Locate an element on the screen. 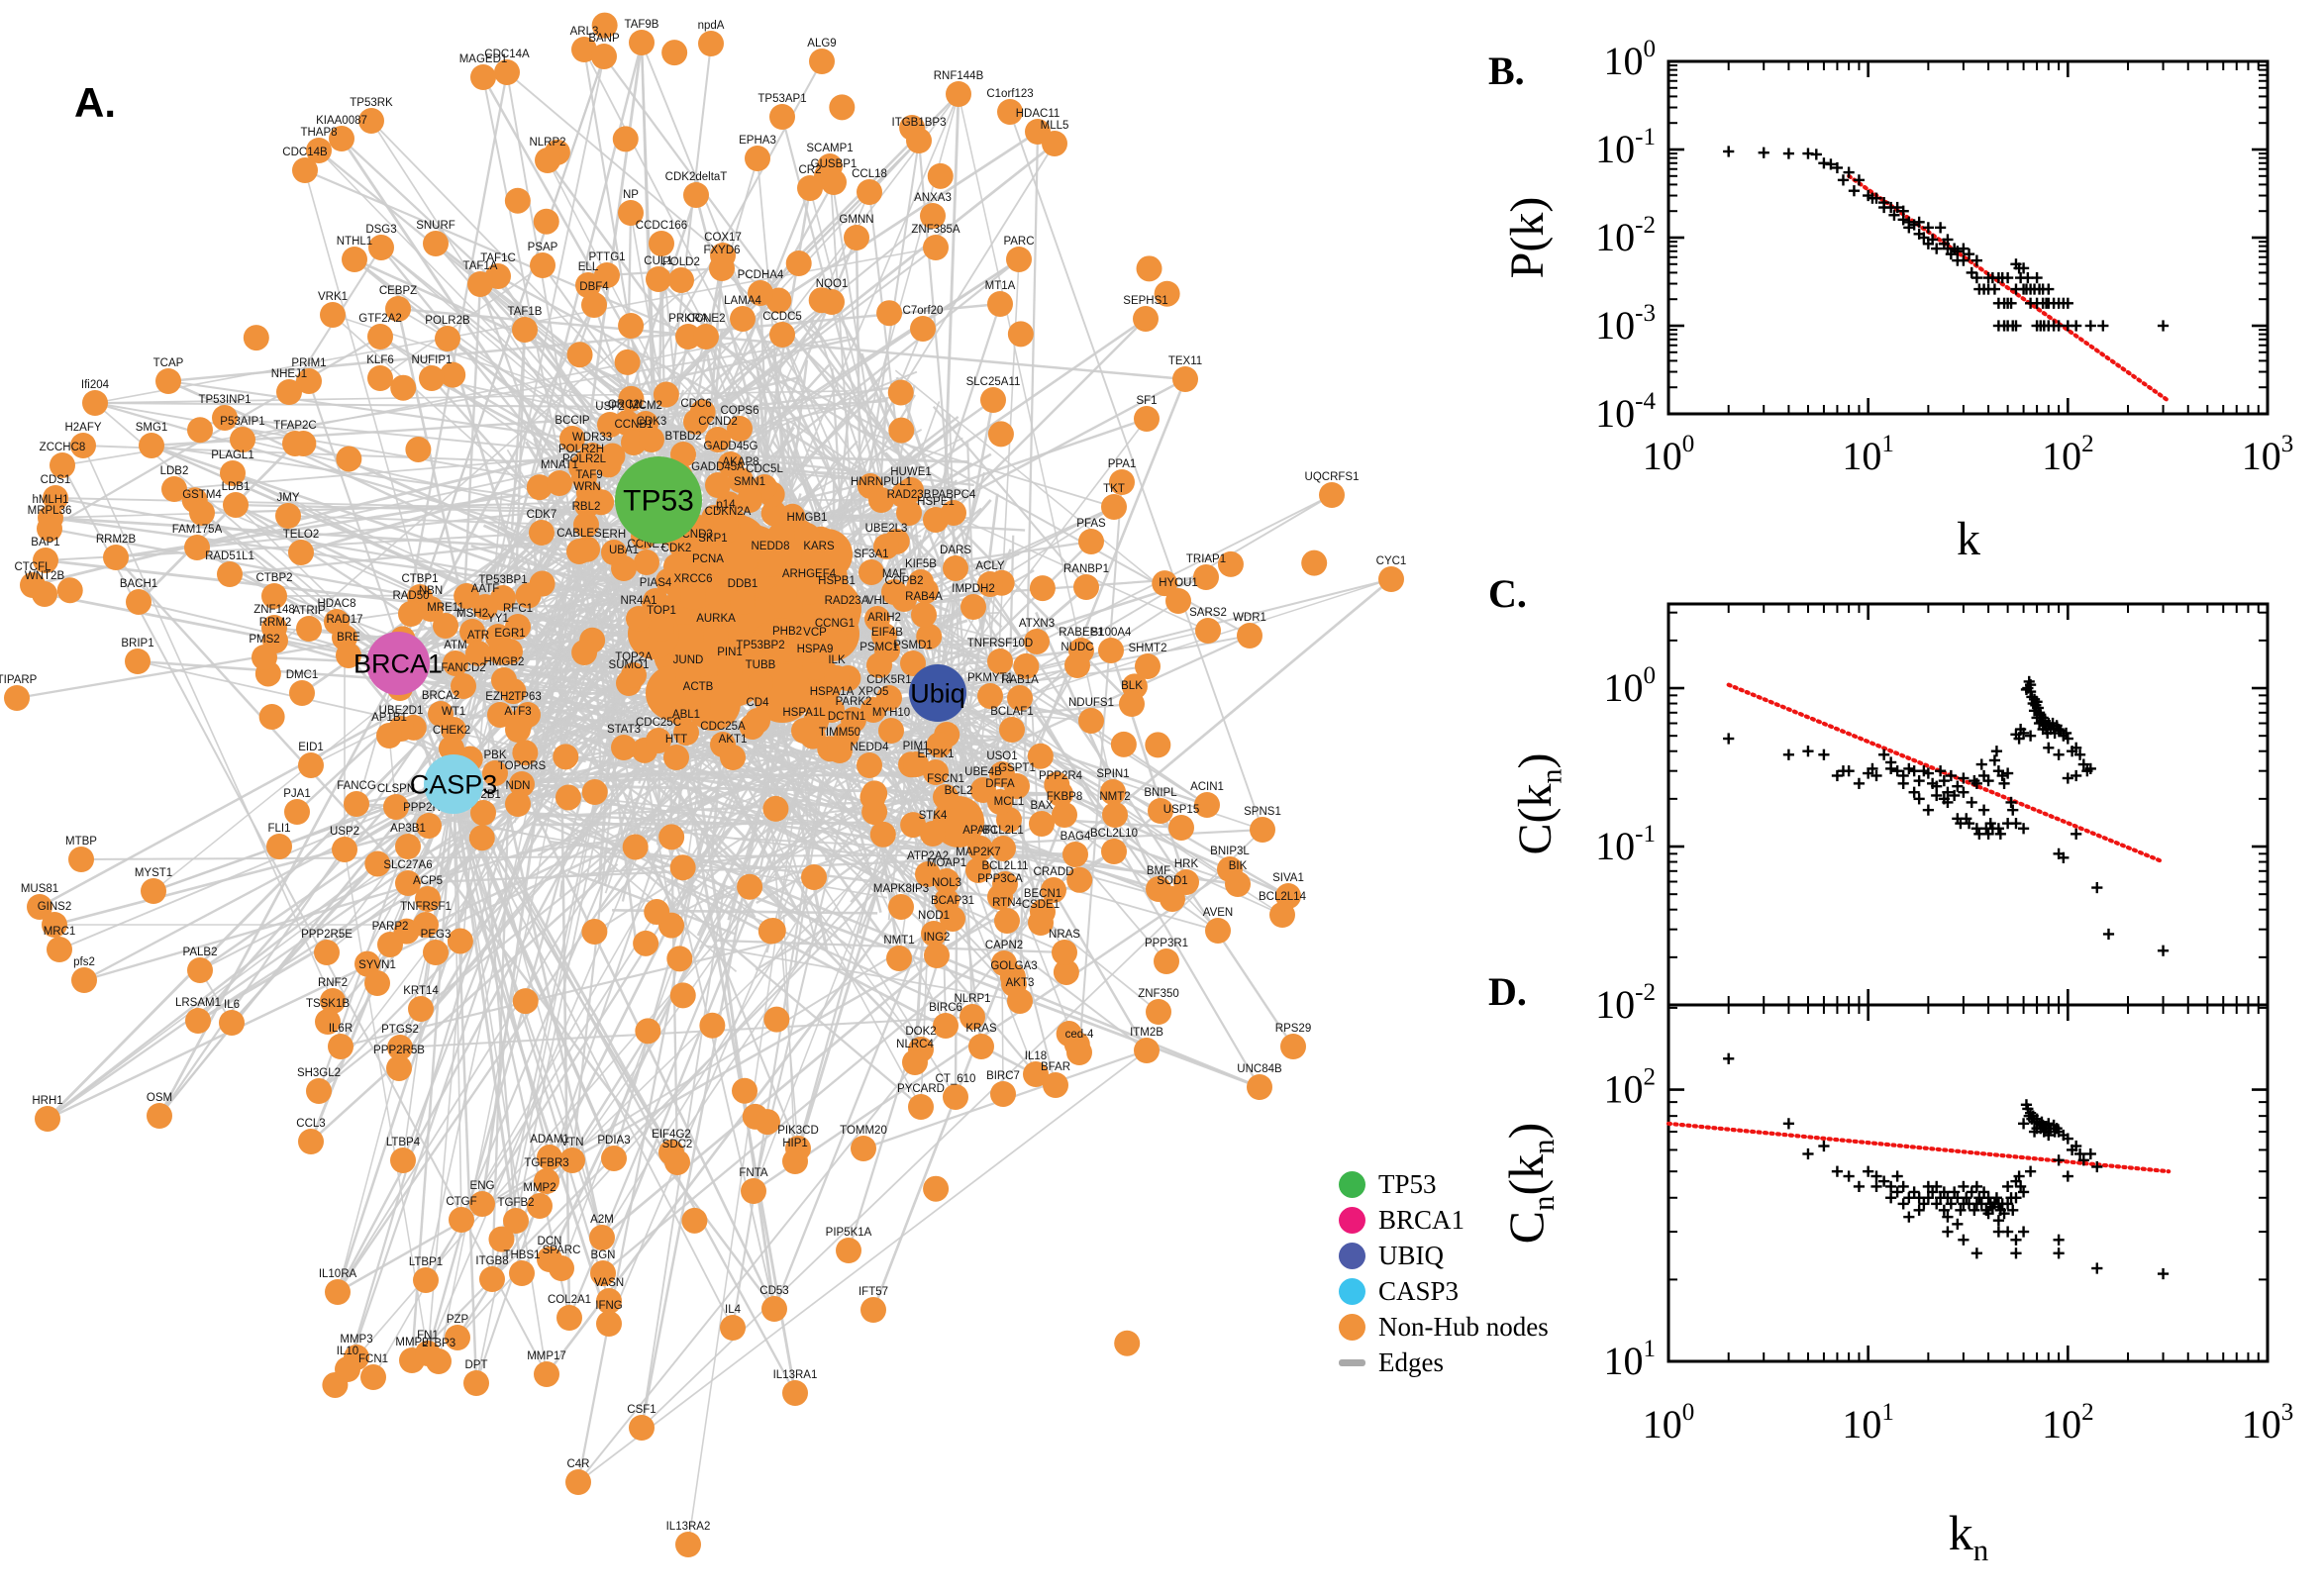  node-label: RNF2 is located at coordinates (333, 983).